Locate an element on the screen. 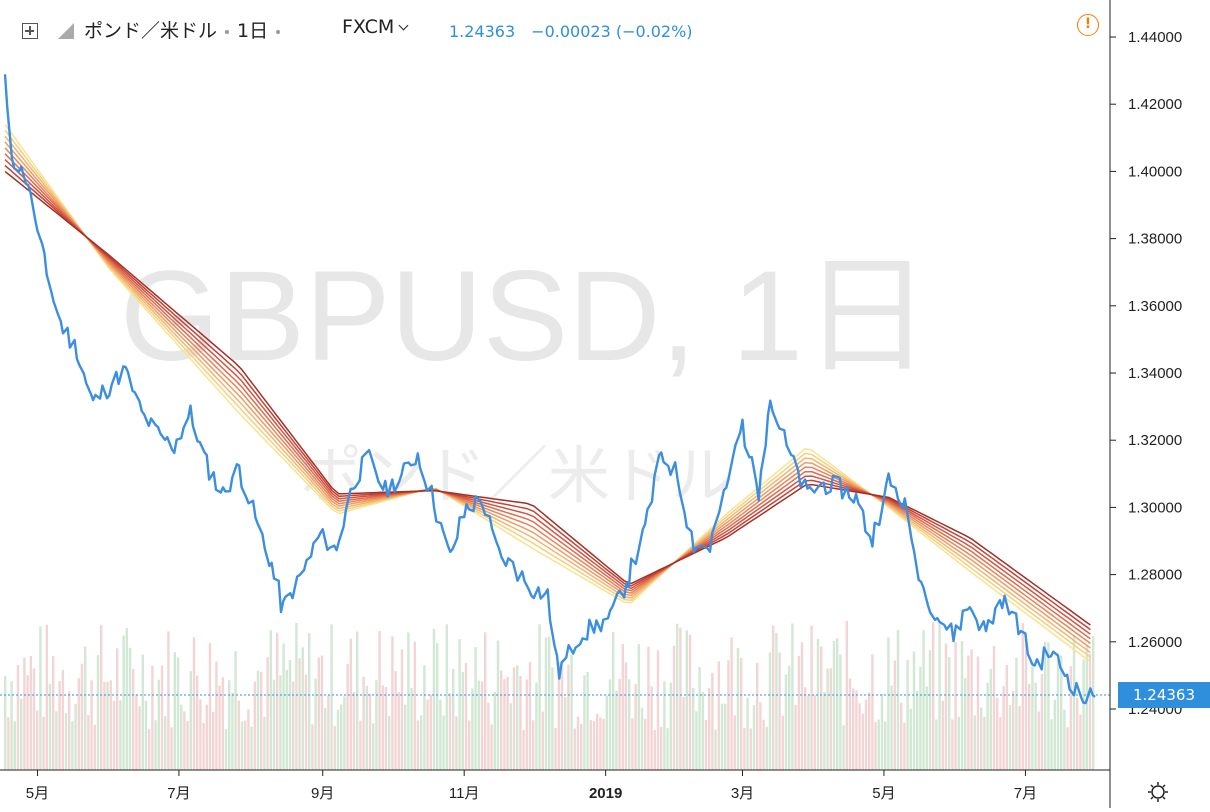  collapse-icon is located at coordinates (66, 31).